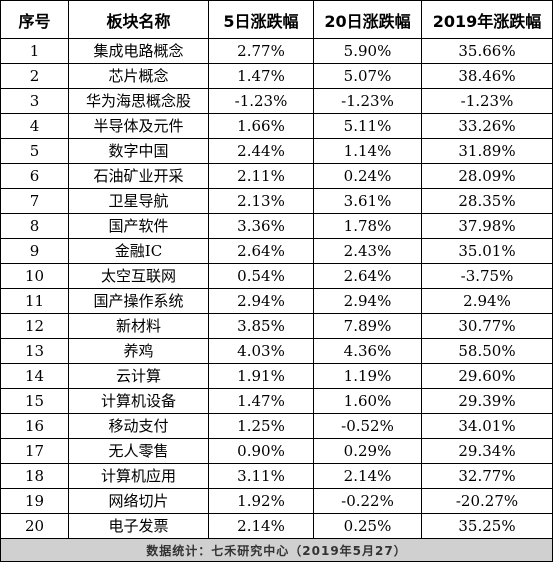 The height and width of the screenshot is (562, 553). Describe the element at coordinates (487, 126) in the screenshot. I see `change-2019-cell: 33.26%` at that location.